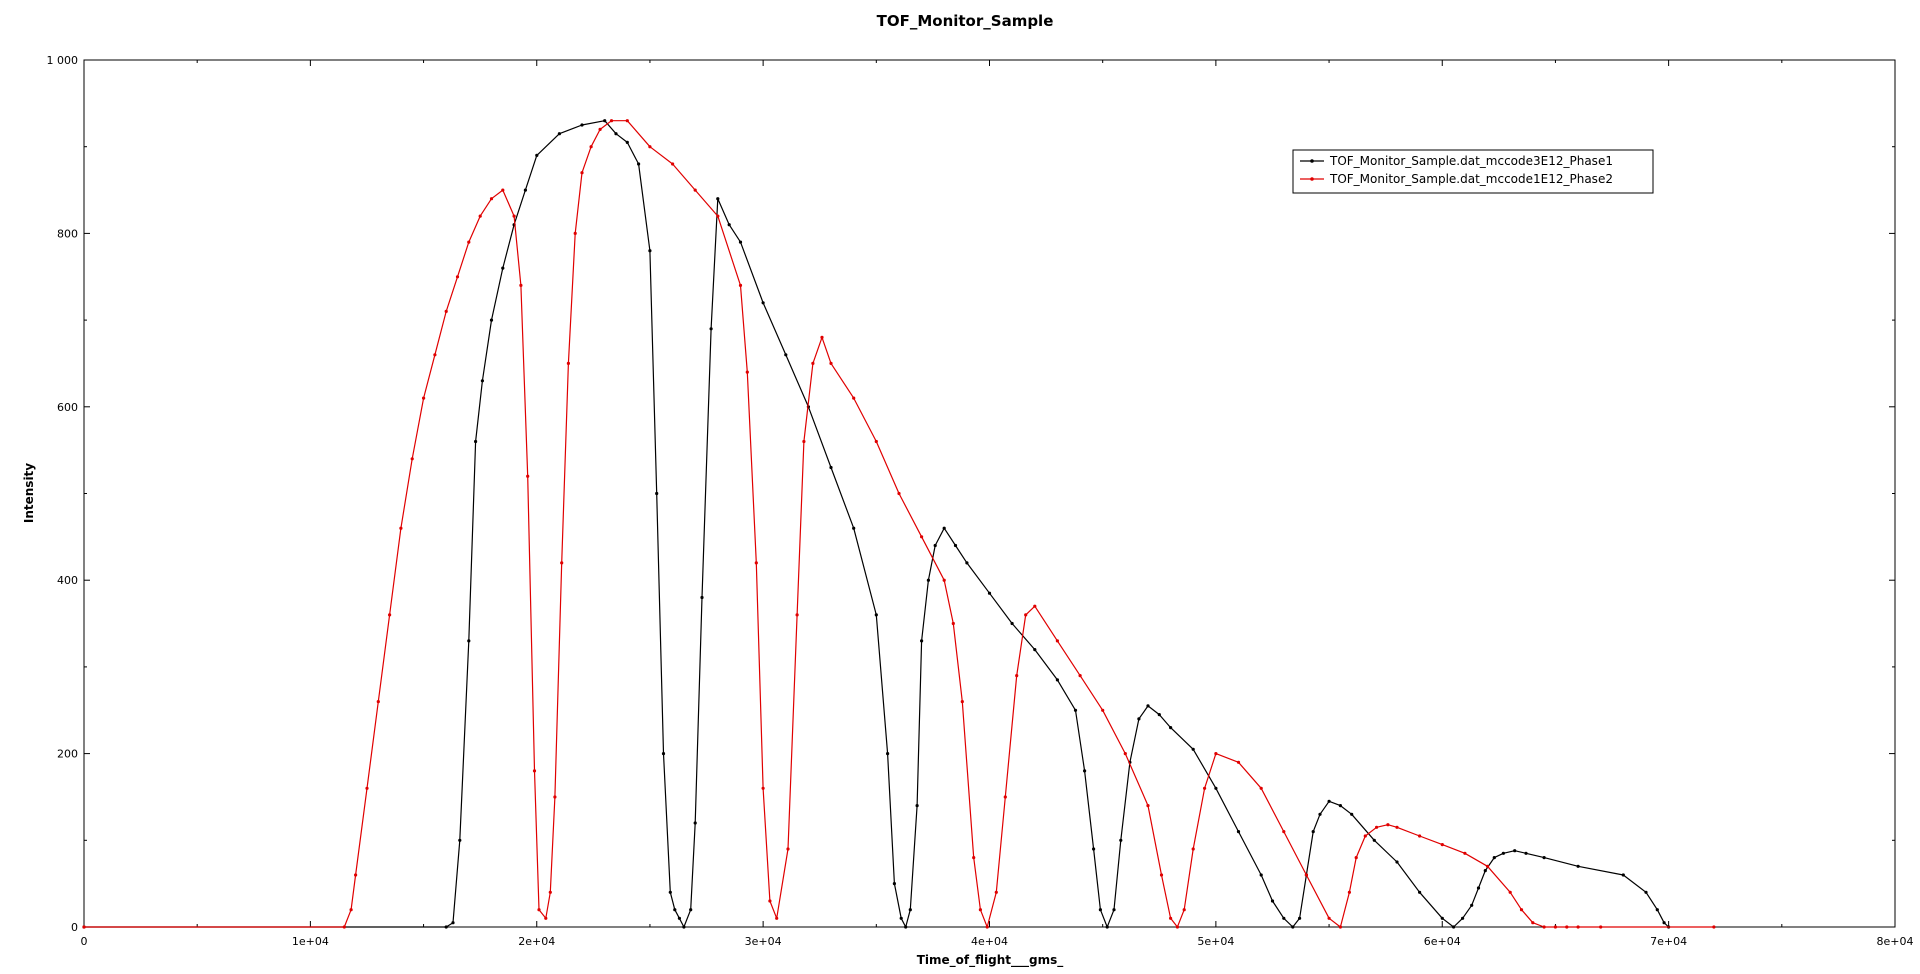 Image resolution: width=1920 pixels, height=974 pixels. I want to click on legend-swatch-marker, so click(1312, 161).